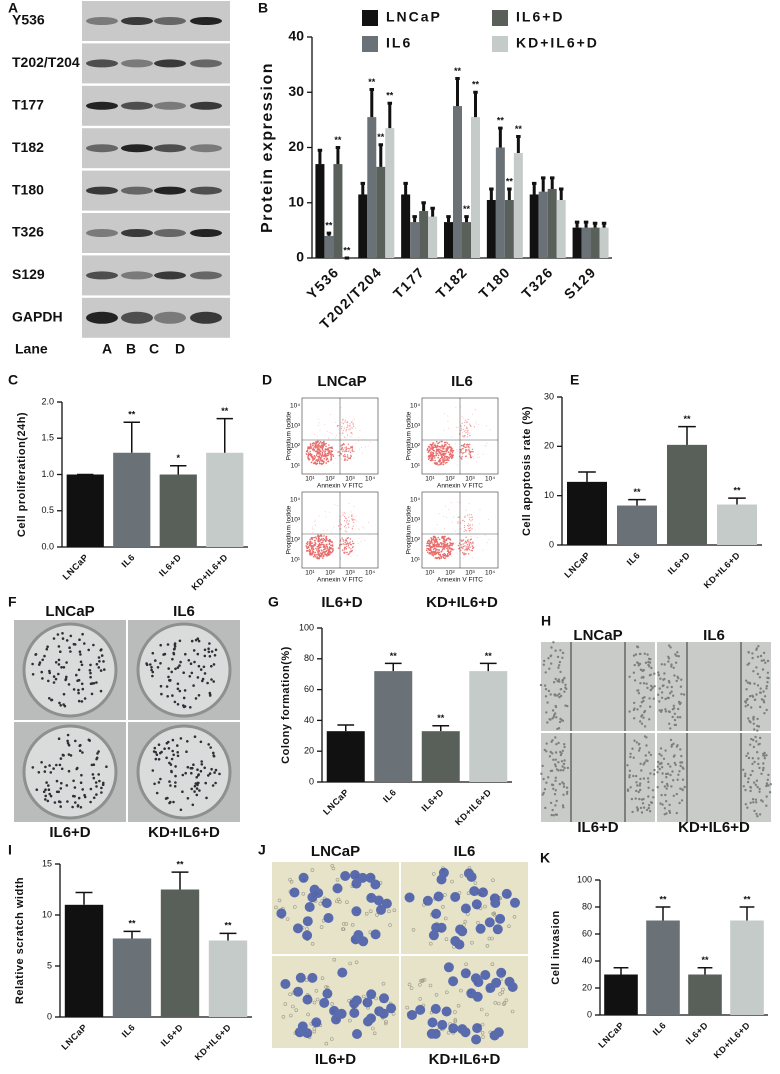  I want to click on y-axis-label: Relative scratch width, so click(20, 940).